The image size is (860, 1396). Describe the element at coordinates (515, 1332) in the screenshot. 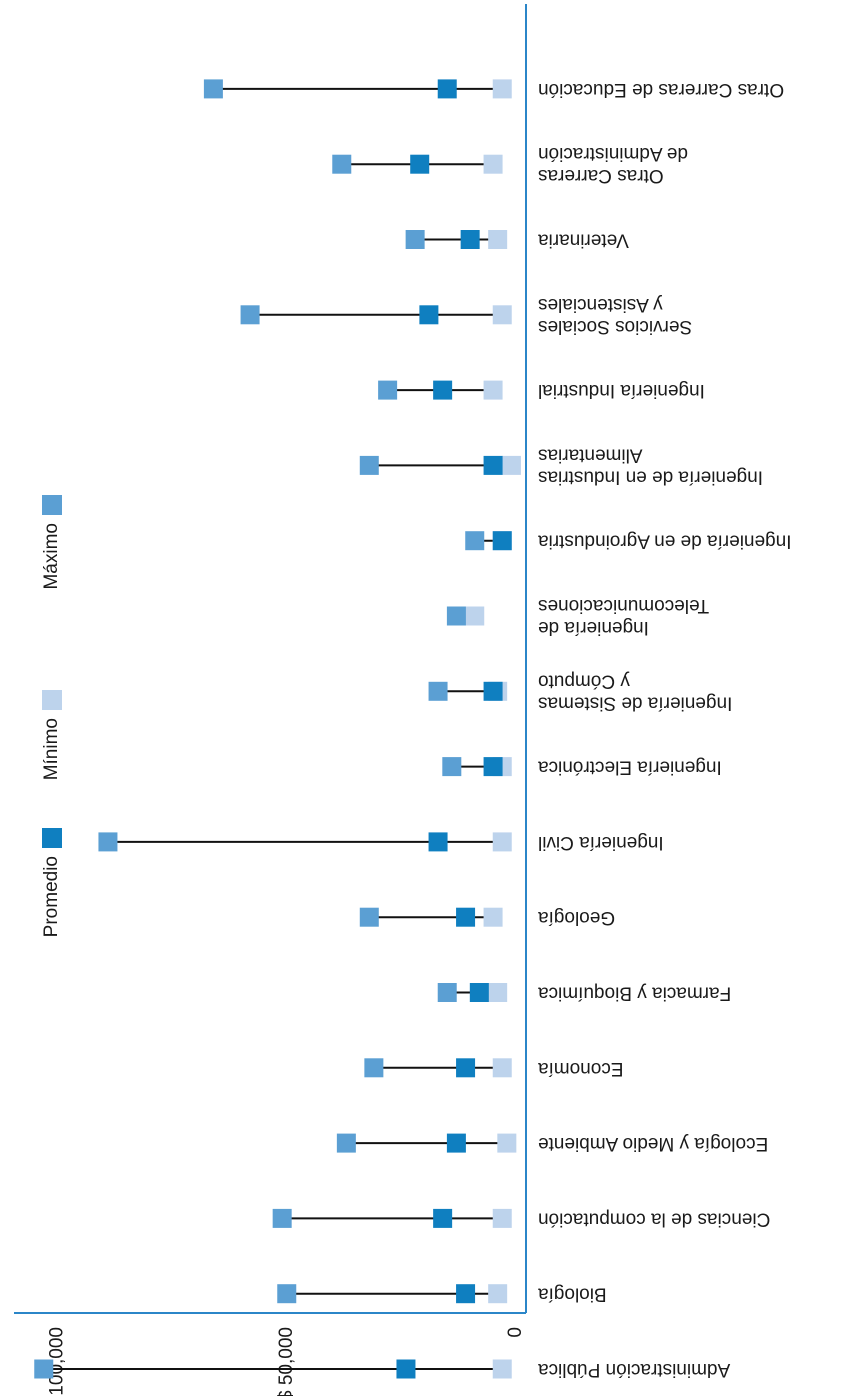

I see `value-tick-label: 0` at that location.